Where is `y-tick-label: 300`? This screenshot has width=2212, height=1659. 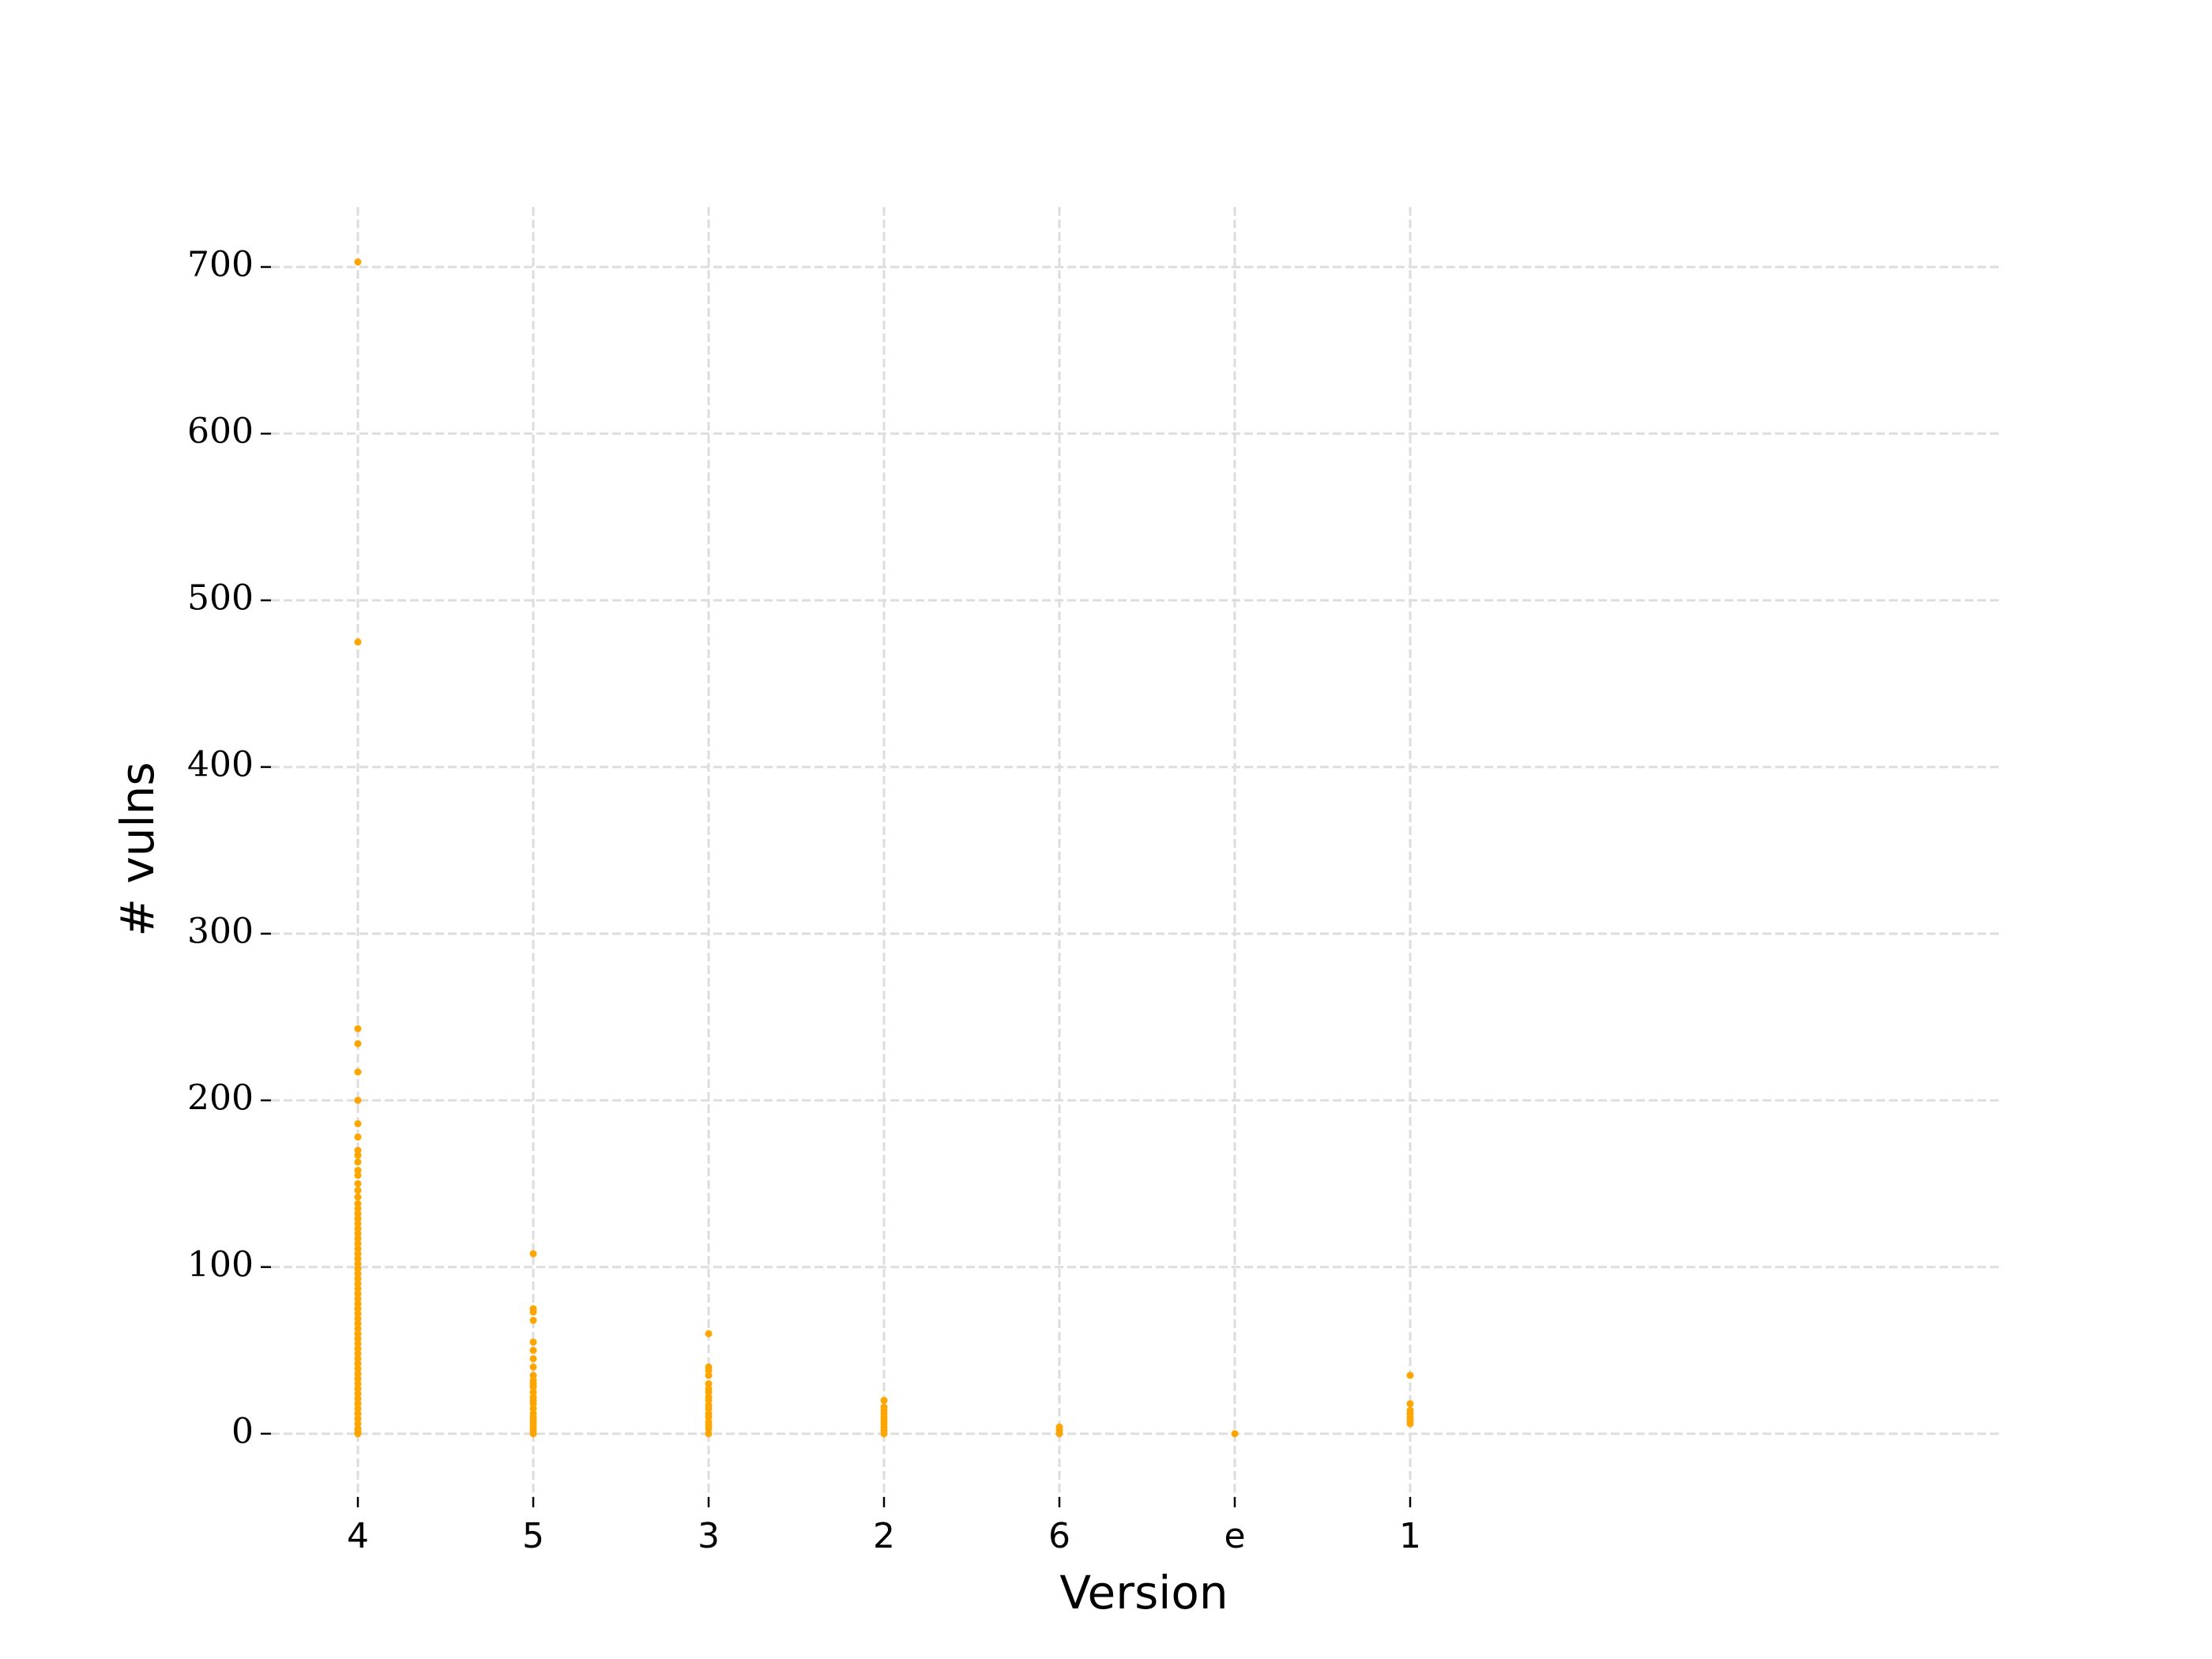
y-tick-label: 300 is located at coordinates (221, 931).